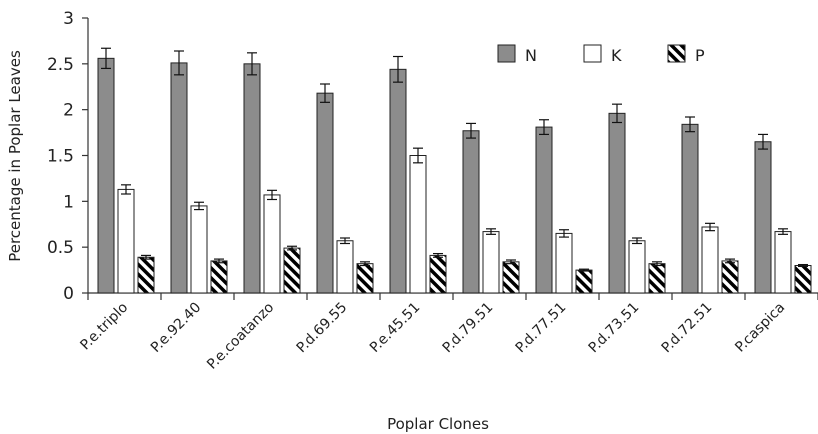 This screenshot has width=818, height=434. Describe the element at coordinates (322, 328) in the screenshot. I see `x-category-label: P.d.69.55` at that location.